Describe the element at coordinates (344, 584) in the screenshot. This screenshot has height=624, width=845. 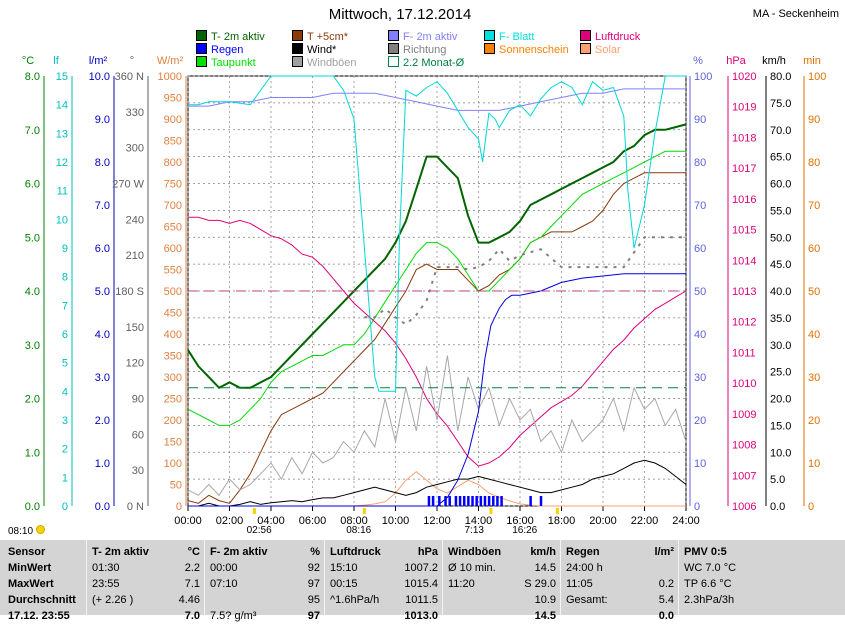
I see `stats-cell-label: 00:15` at that location.